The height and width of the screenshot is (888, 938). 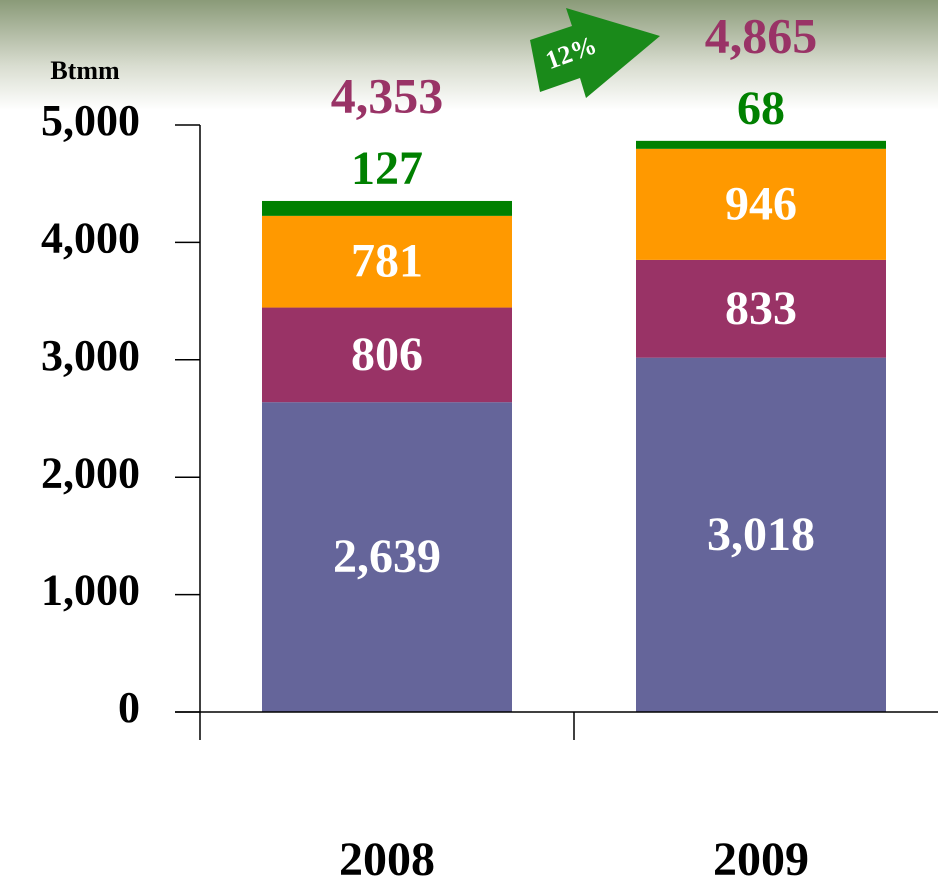 I want to click on y-tick-label: 0, so click(x=129, y=707).